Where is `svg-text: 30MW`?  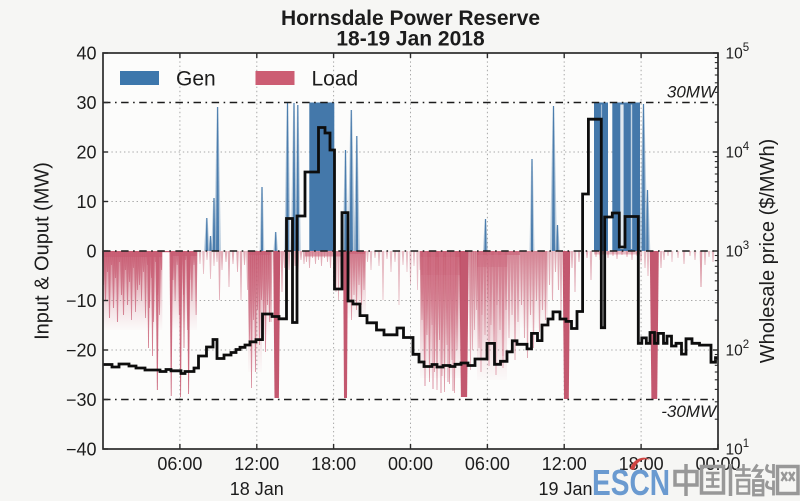
svg-text: 30MW is located at coordinates (692, 92).